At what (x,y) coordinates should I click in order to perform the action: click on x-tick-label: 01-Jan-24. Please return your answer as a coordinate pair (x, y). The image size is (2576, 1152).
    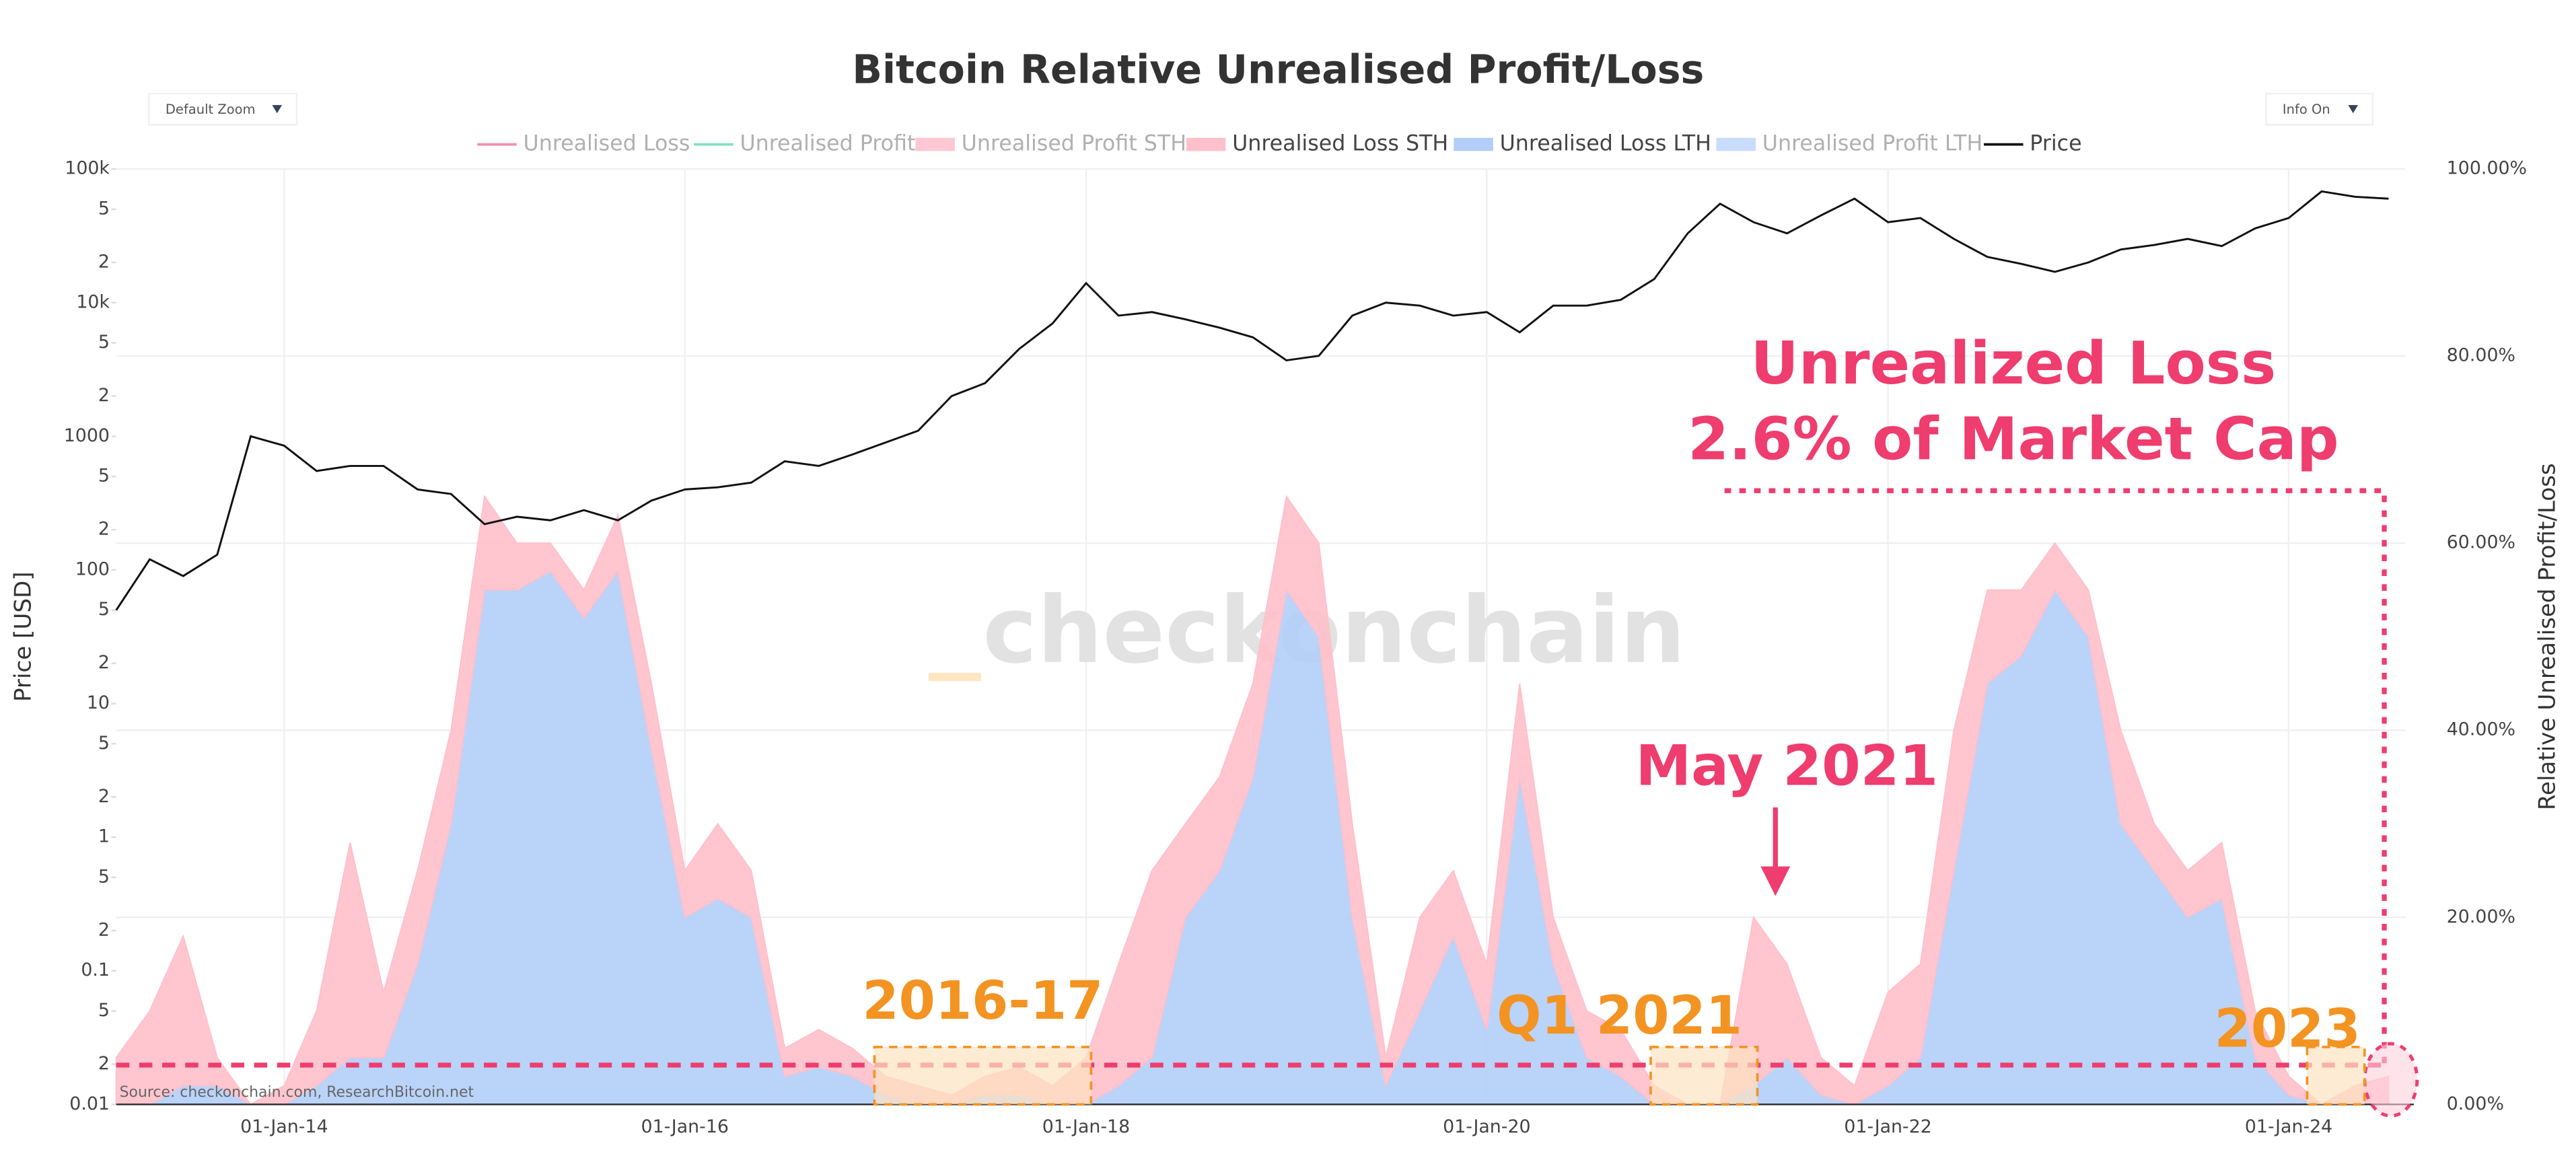
    Looking at the image, I should click on (2288, 1126).